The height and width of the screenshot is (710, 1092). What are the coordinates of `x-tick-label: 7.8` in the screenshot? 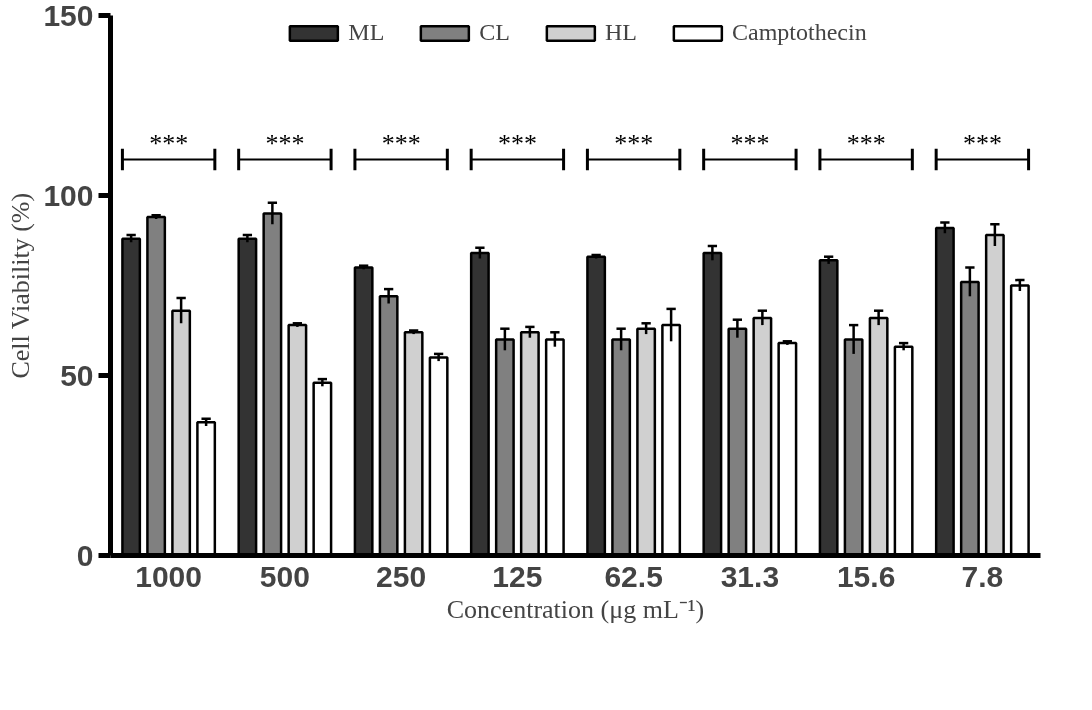 It's located at (982, 576).